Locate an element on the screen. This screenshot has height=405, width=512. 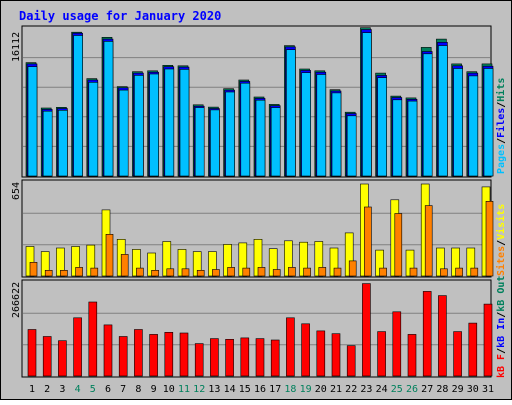
legend-middle: Sites/Visits is located at coordinates (501, 240).